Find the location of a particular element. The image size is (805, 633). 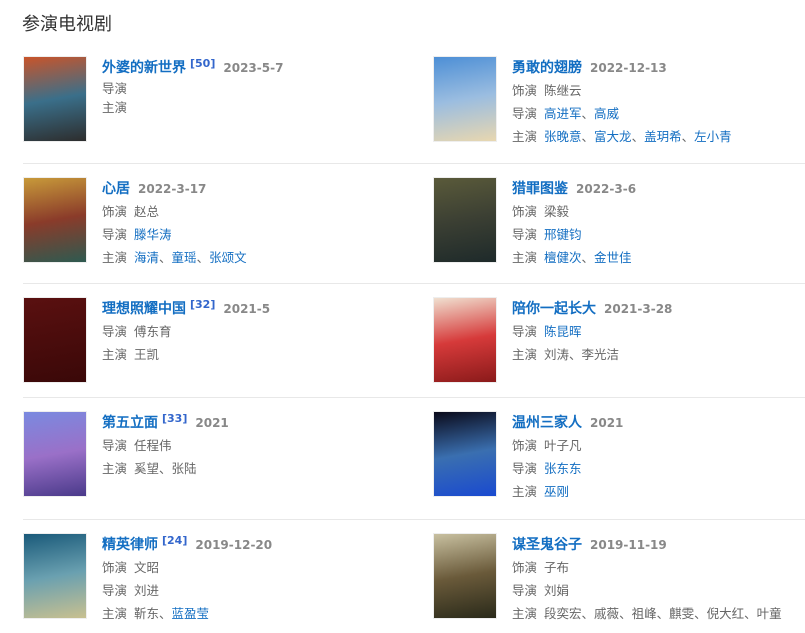

person-name: 张陆 is located at coordinates (184, 468).